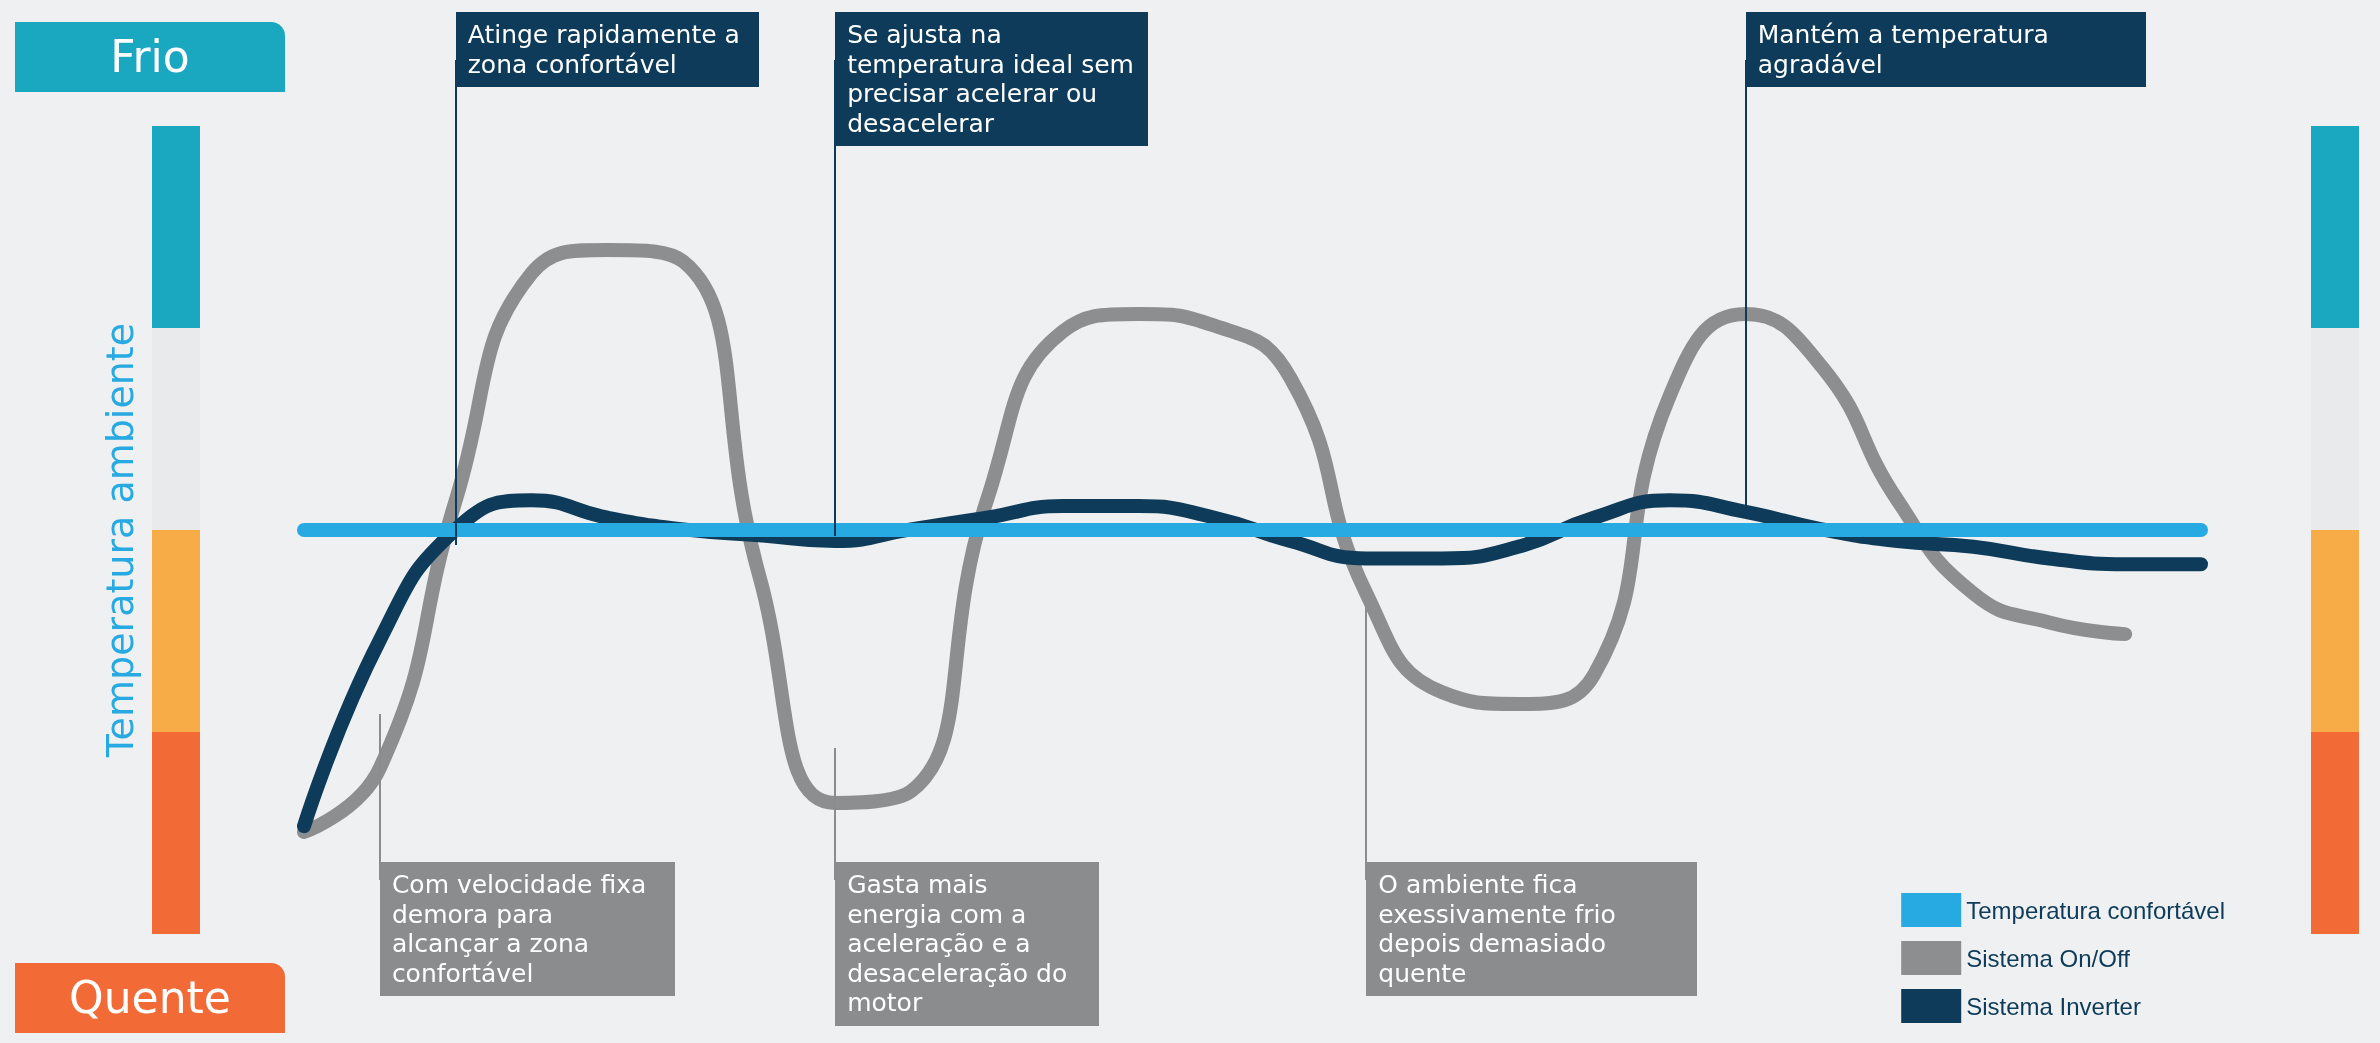 This screenshot has width=2380, height=1043. What do you see at coordinates (150, 57) in the screenshot?
I see `text: Frio` at bounding box center [150, 57].